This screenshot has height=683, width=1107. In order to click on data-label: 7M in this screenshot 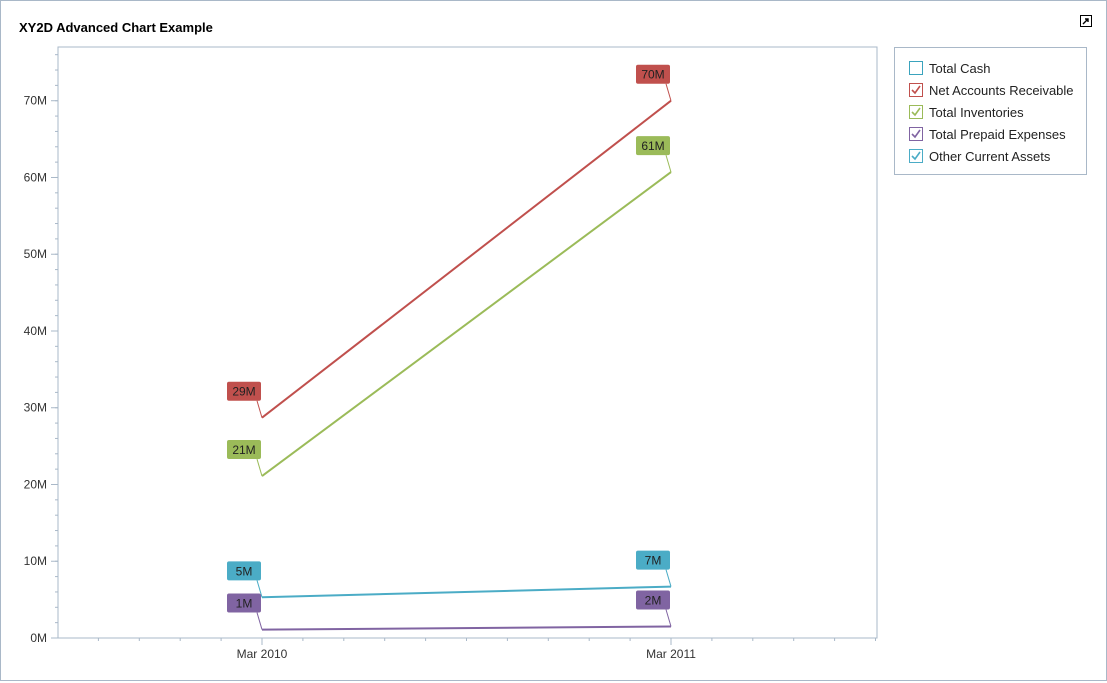, I will do `click(653, 561)`.